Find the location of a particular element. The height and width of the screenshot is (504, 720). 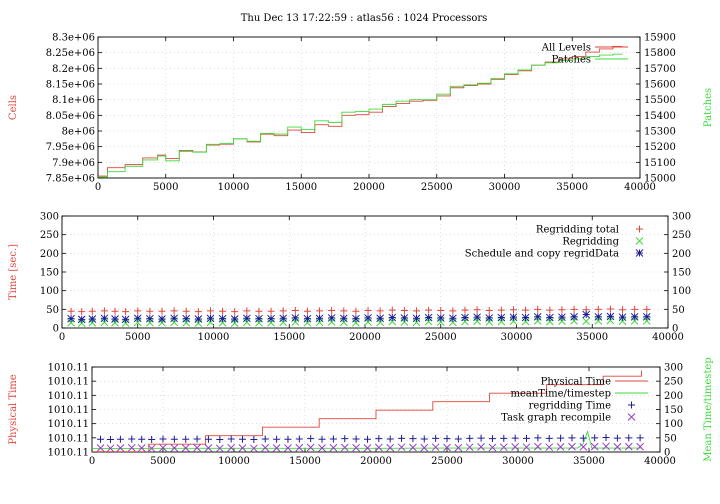

y2-tick-label: 15600 is located at coordinates (660, 85).